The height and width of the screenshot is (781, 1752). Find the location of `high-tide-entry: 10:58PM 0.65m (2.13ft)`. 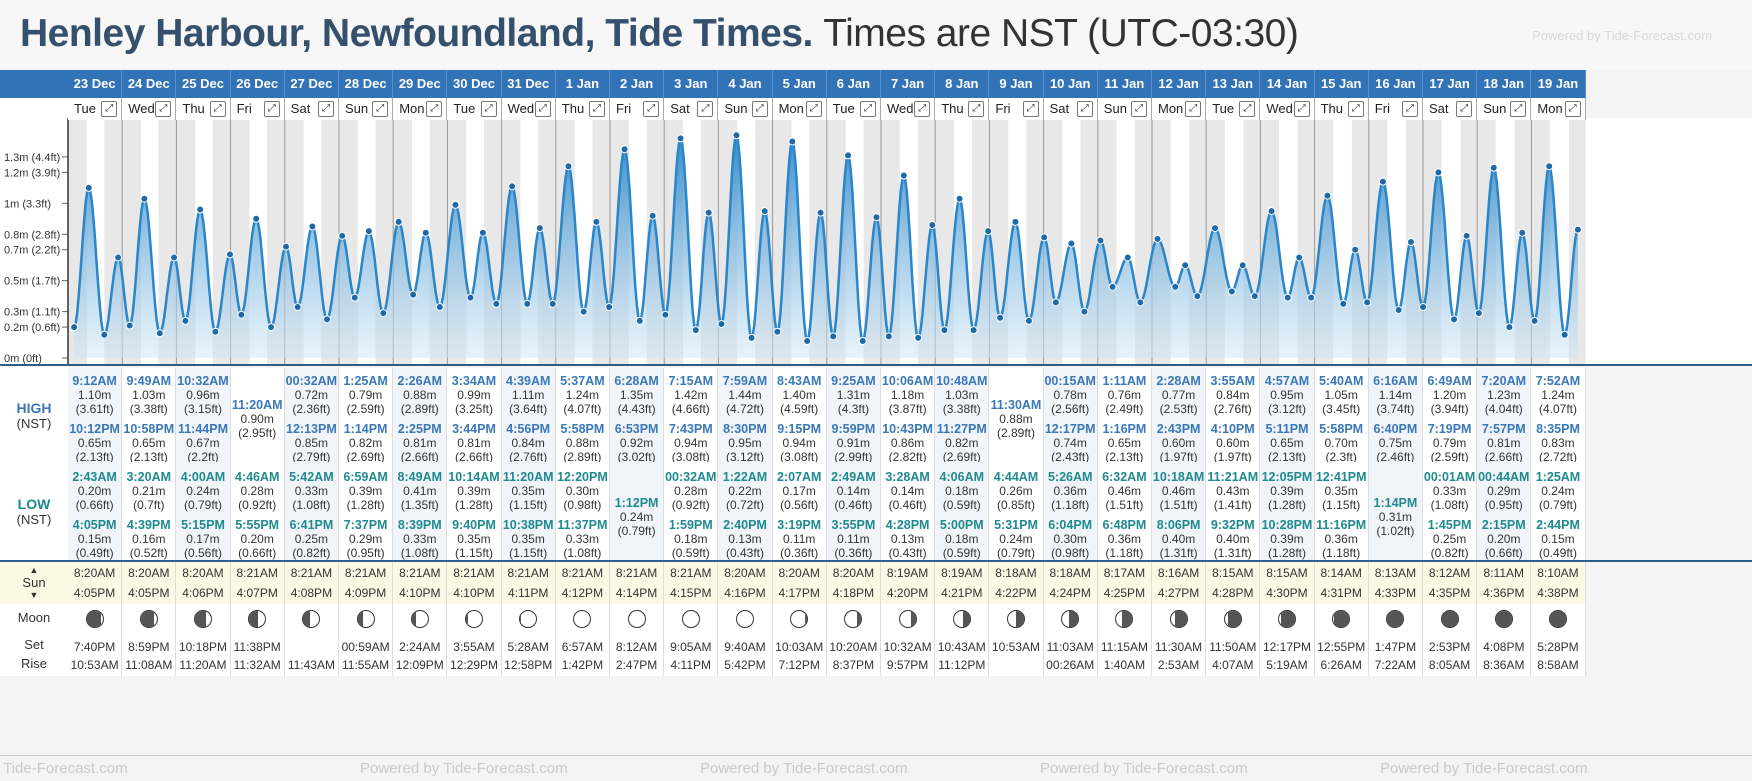

high-tide-entry: 10:58PM 0.65m (2.13ft) is located at coordinates (148, 443).